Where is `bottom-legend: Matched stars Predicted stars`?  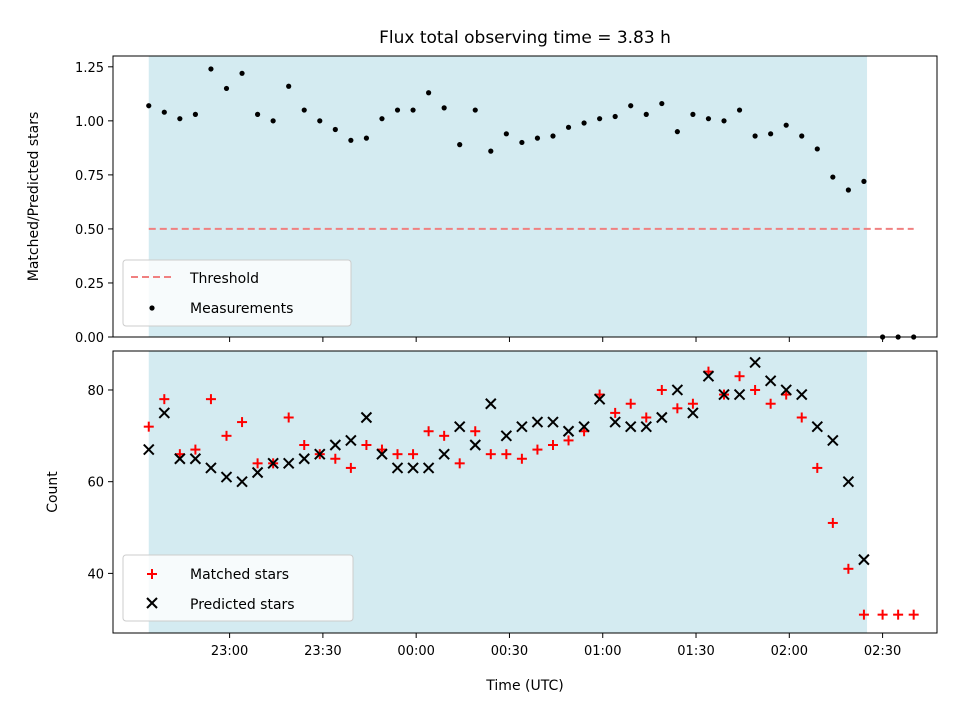 bottom-legend: Matched stars Predicted stars is located at coordinates (238, 588).